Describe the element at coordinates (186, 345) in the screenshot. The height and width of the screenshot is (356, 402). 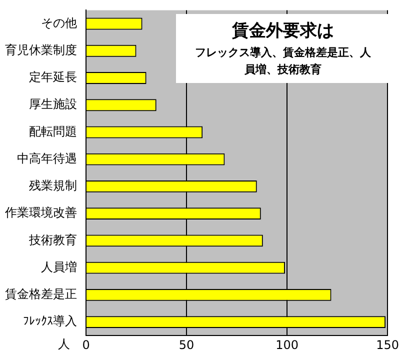
I see `x-tick-label: 50` at that location.